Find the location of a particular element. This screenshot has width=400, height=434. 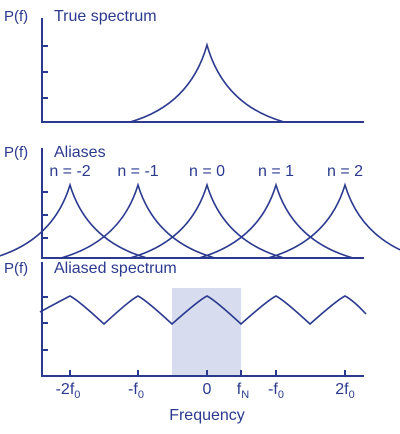

xtick-zero: 0 is located at coordinates (207, 389).